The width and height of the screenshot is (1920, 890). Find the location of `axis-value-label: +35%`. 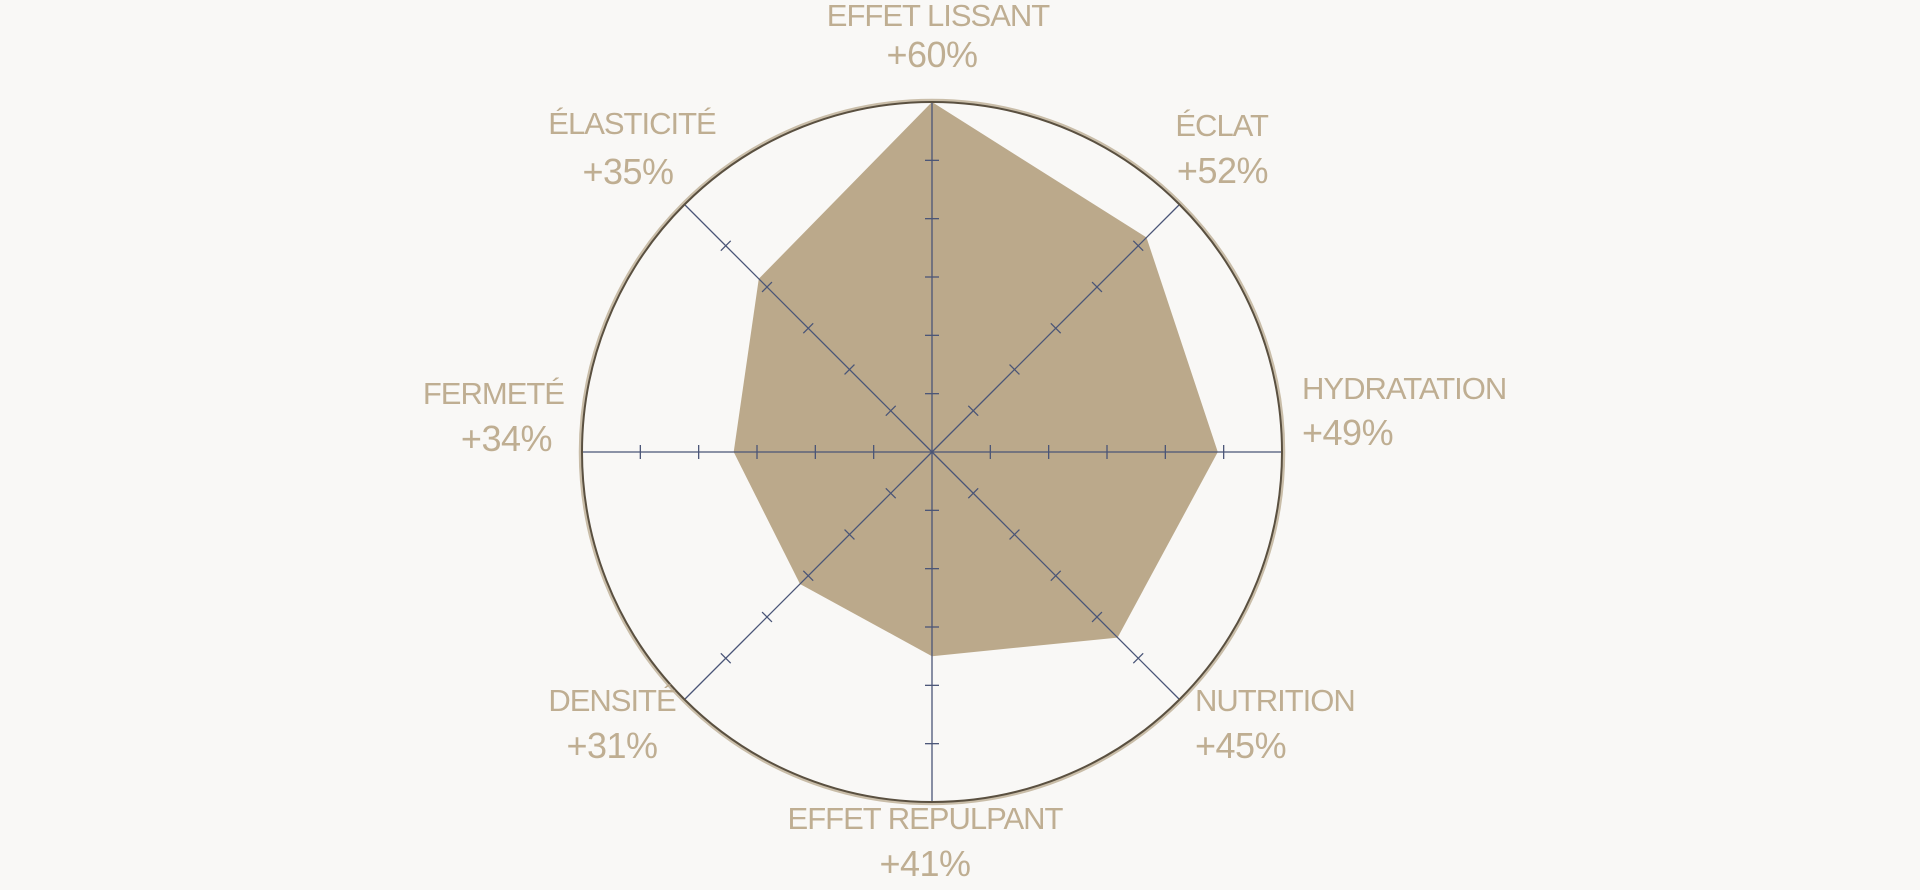

axis-value-label: +35% is located at coordinates (627, 171).